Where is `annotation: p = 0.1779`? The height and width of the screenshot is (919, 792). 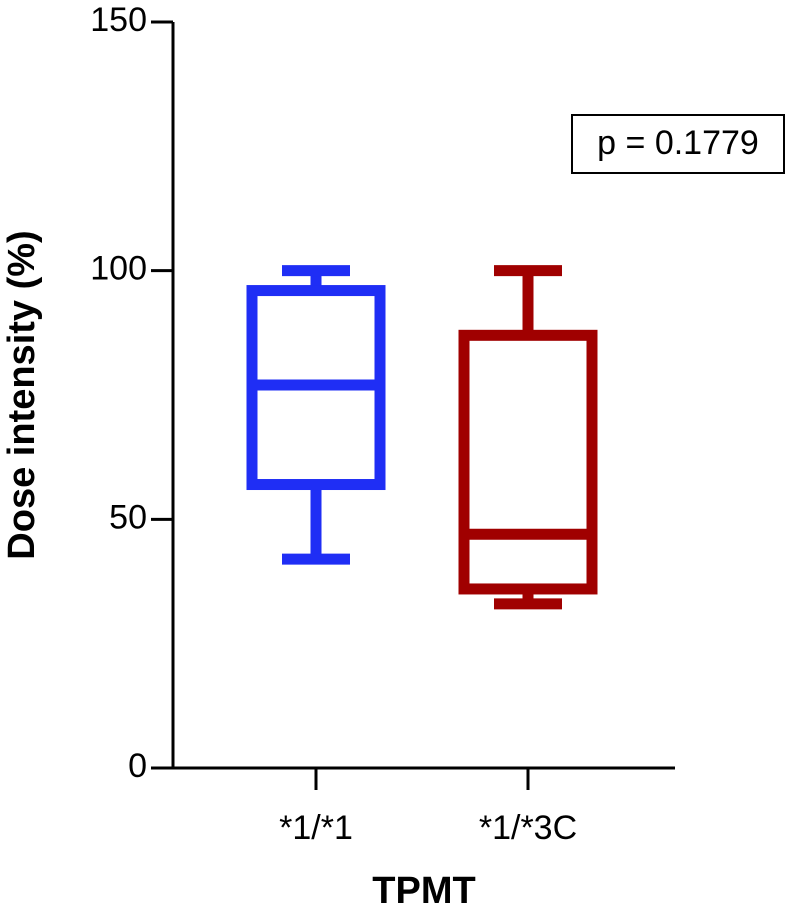 annotation: p = 0.1779 is located at coordinates (678, 143).